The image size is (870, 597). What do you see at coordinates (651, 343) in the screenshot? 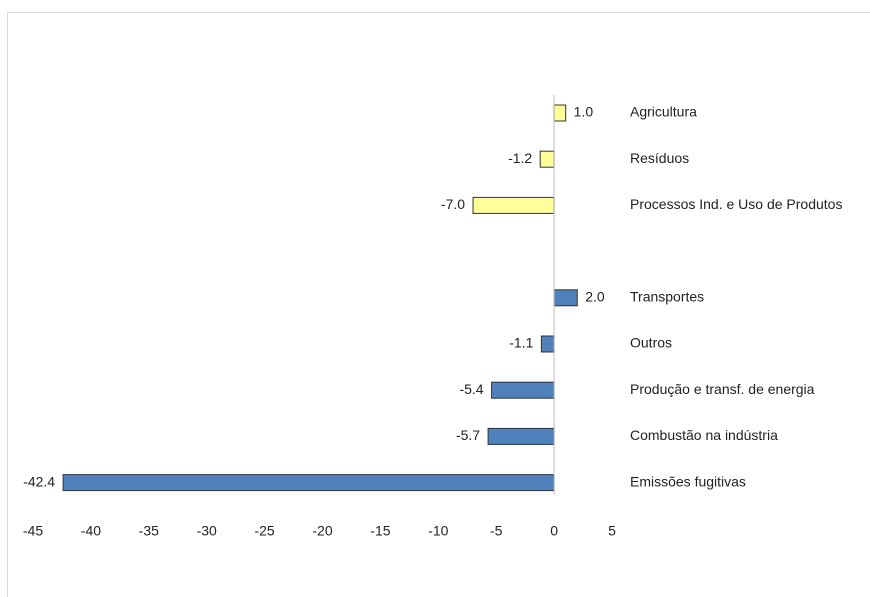
I see `category-label: Outros` at bounding box center [651, 343].